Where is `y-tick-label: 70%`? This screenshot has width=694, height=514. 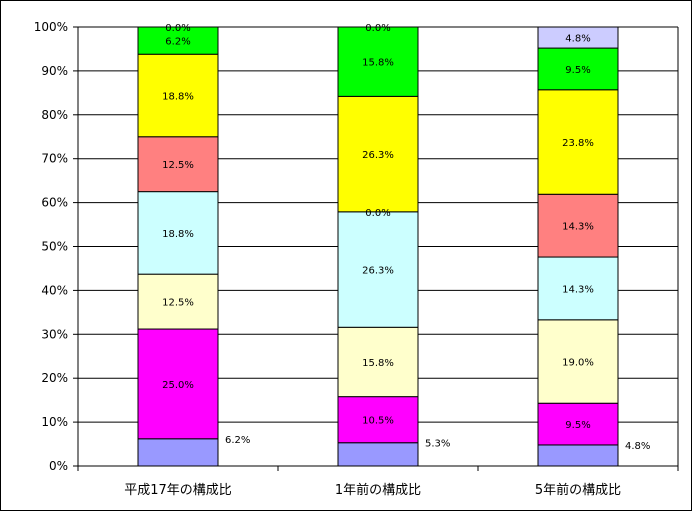 y-tick-label: 70% is located at coordinates (54, 159).